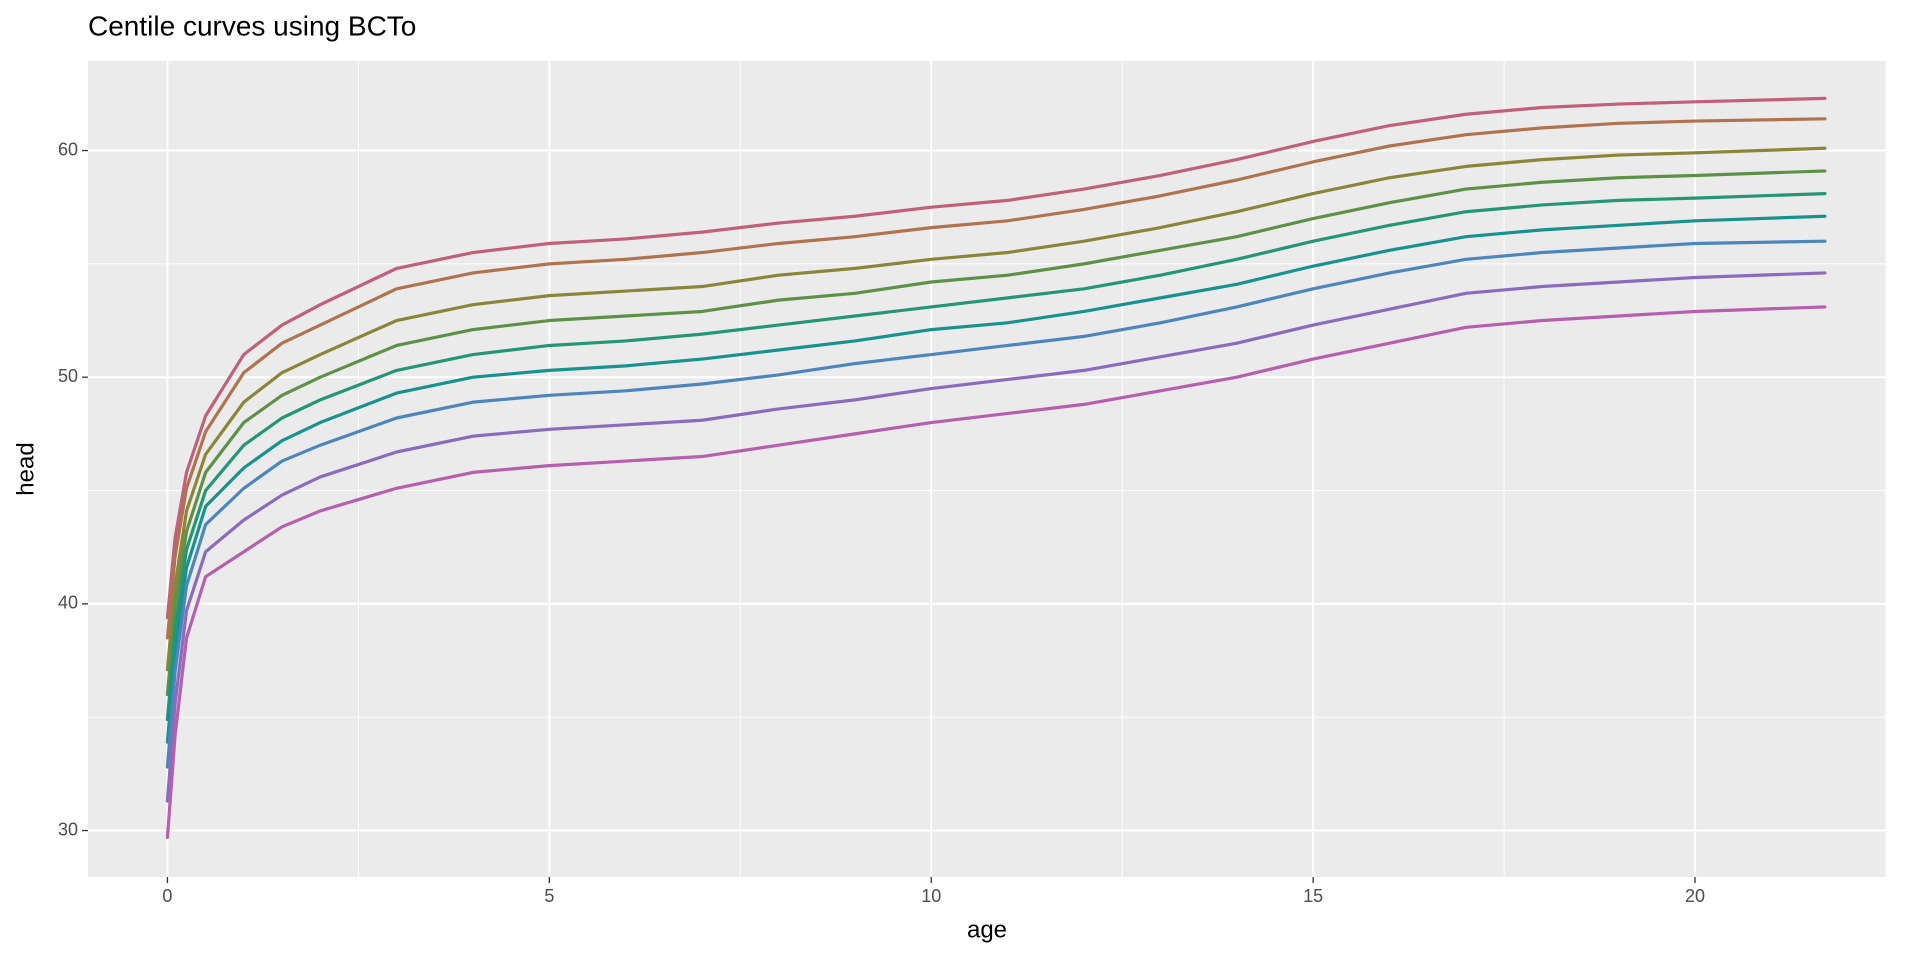 This screenshot has width=1920, height=960. I want to click on y-tick-label: 40, so click(68, 603).